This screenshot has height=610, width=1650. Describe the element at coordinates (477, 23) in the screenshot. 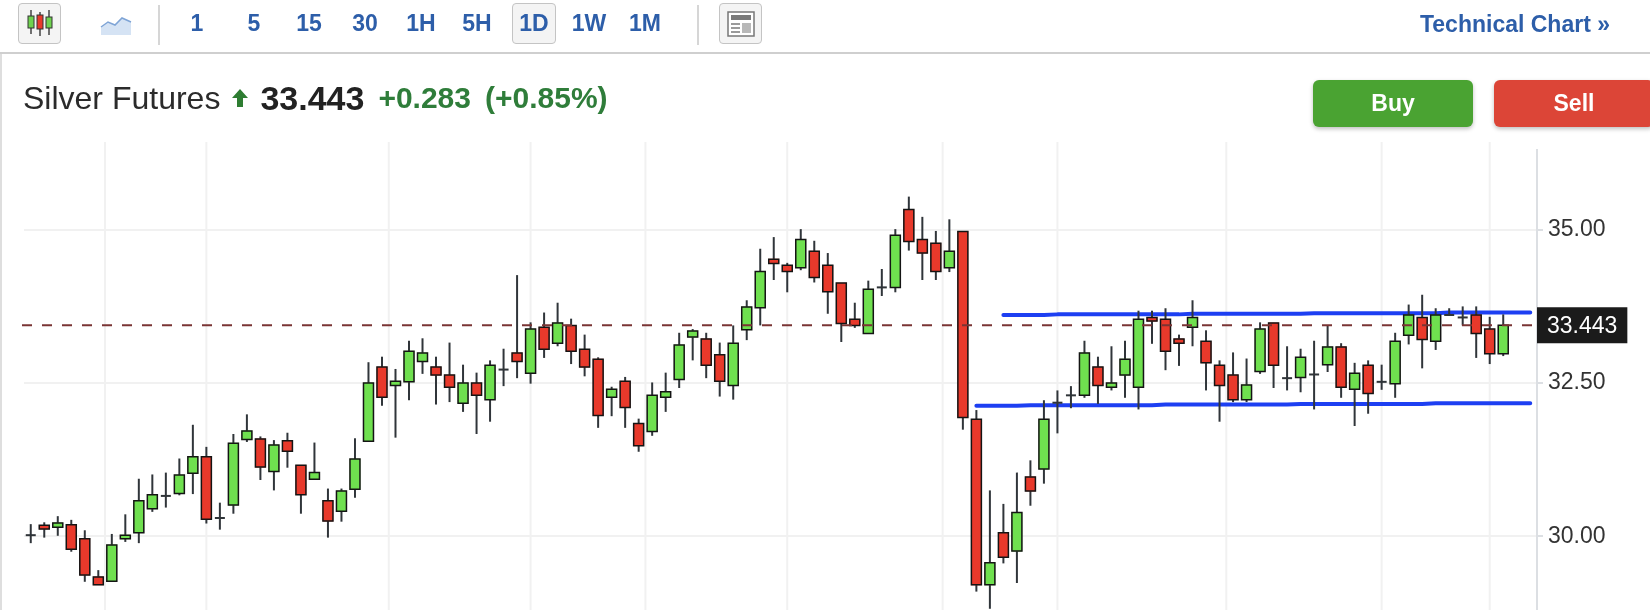

I see `text: 5H` at that location.